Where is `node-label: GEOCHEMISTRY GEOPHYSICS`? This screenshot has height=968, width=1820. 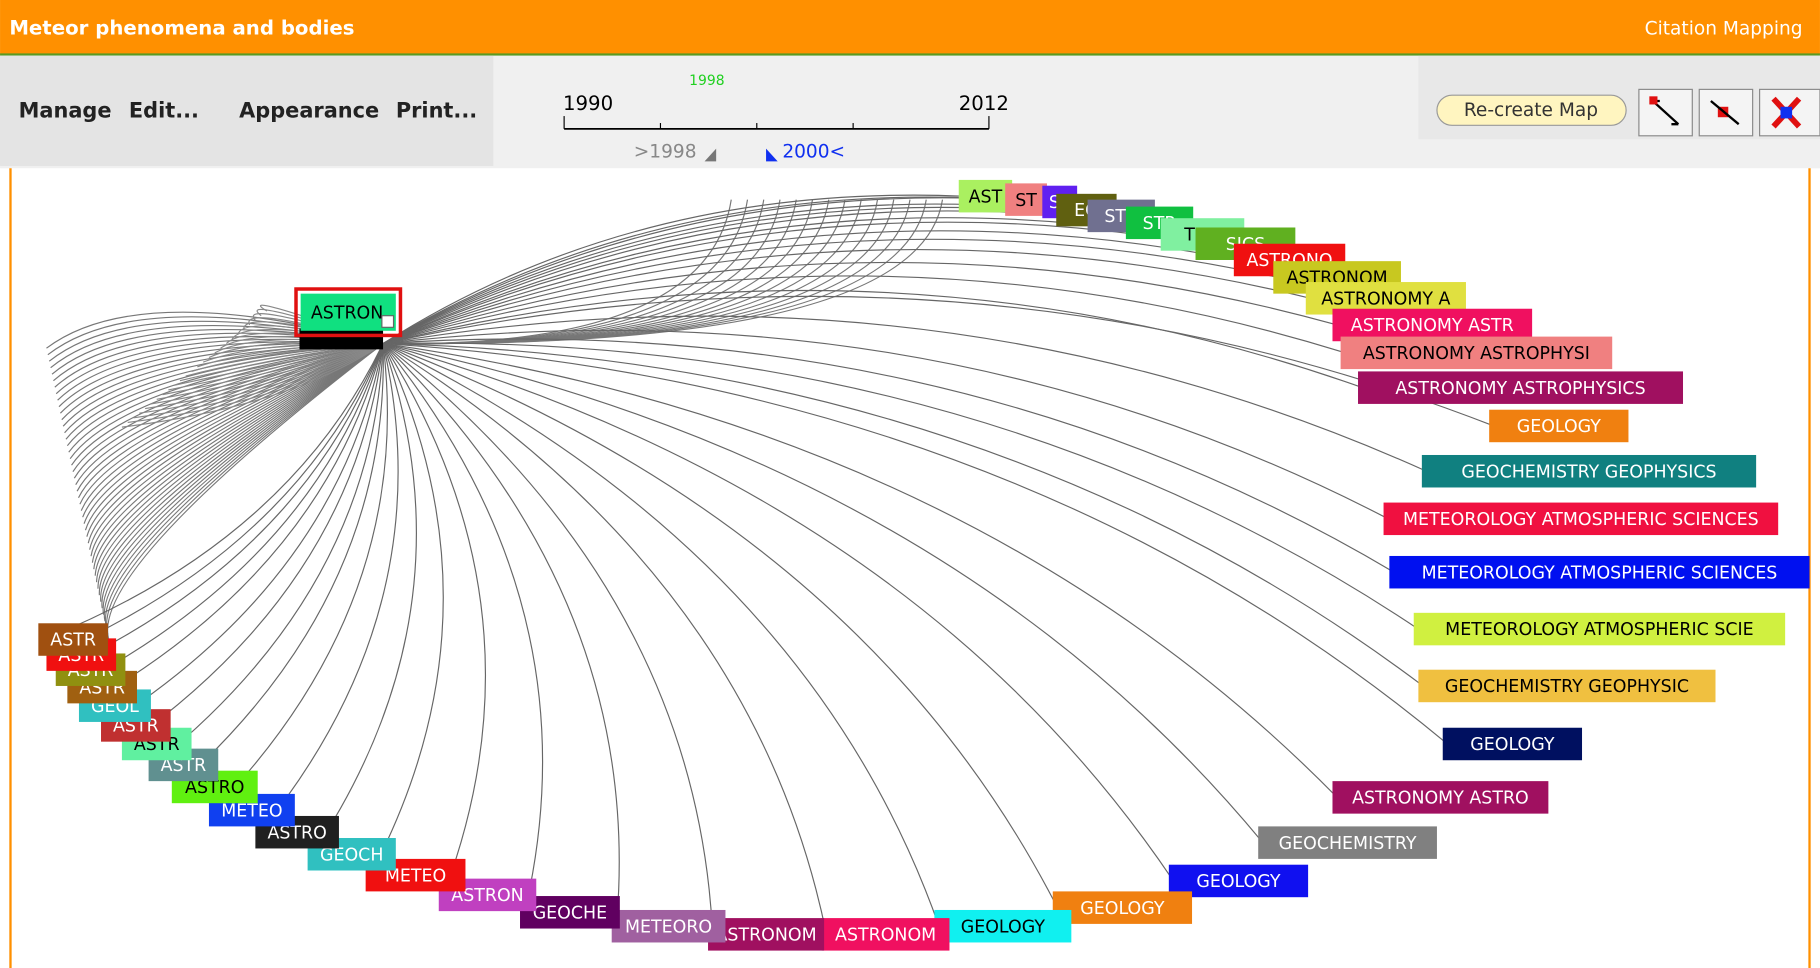 node-label: GEOCHEMISTRY GEOPHYSICS is located at coordinates (1588, 472).